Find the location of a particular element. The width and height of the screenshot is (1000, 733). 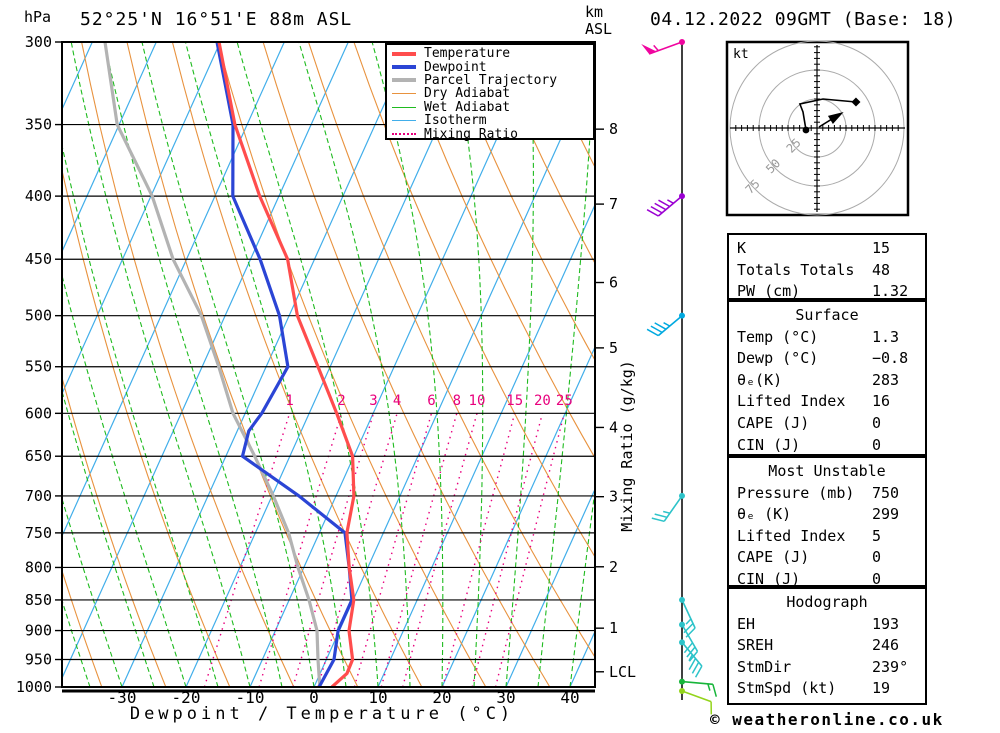

table-row: θₑ(K) 283 is located at coordinates (827, 381).